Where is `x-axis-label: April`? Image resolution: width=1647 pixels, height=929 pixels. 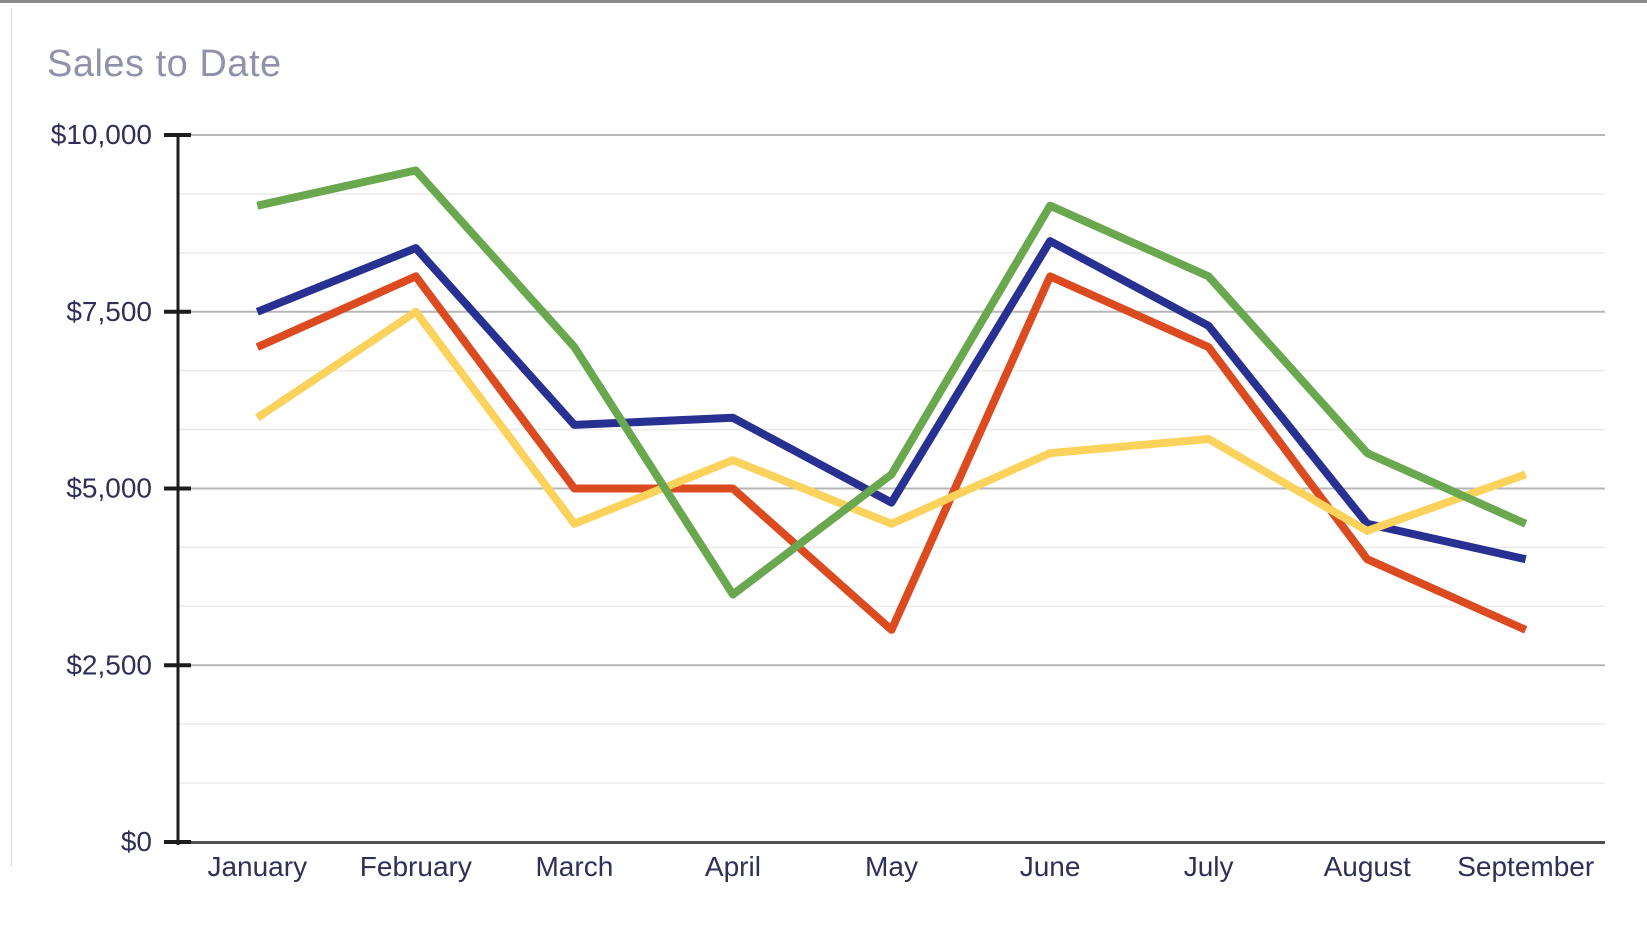 x-axis-label: April is located at coordinates (733, 866).